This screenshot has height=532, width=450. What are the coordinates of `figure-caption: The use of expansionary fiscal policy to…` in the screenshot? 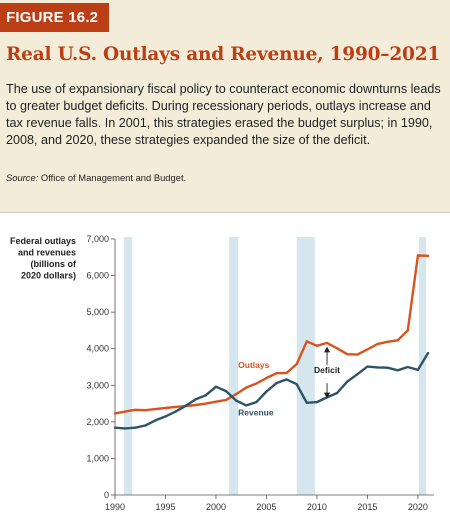 It's located at (226, 115).